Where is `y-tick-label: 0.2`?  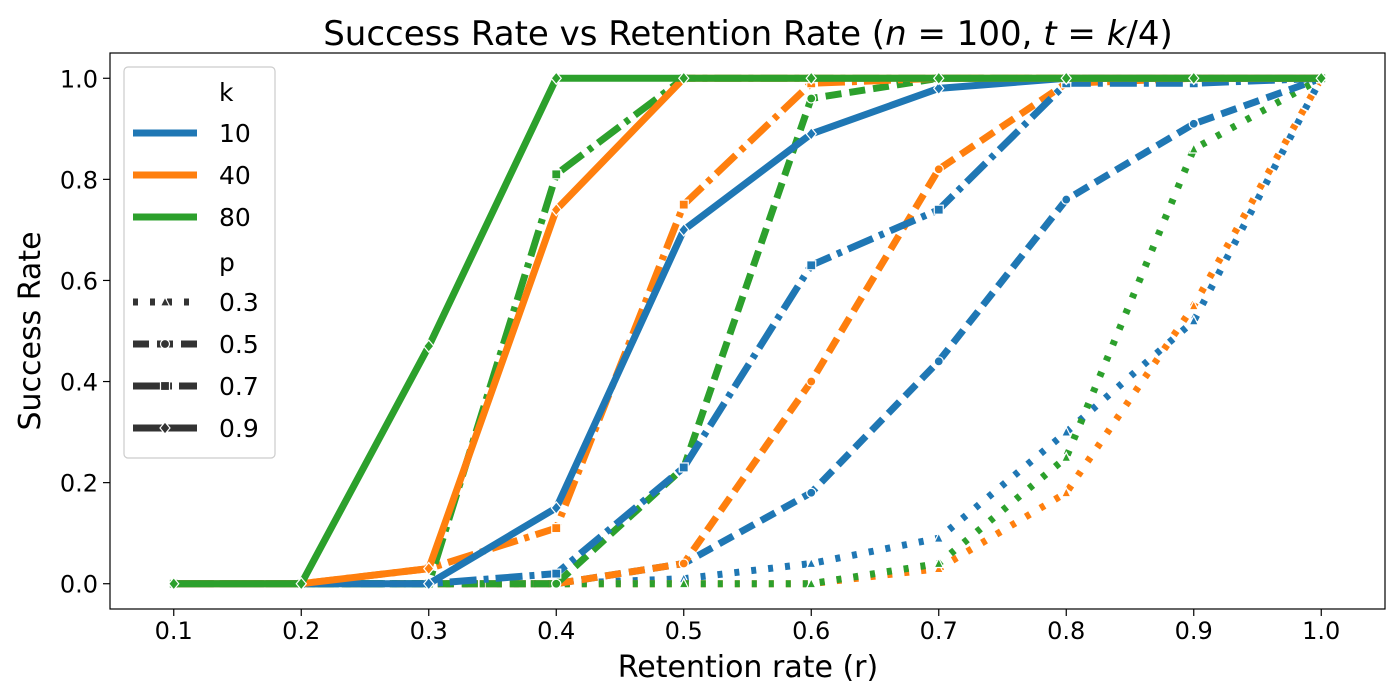
y-tick-label: 0.2 is located at coordinates (79, 484).